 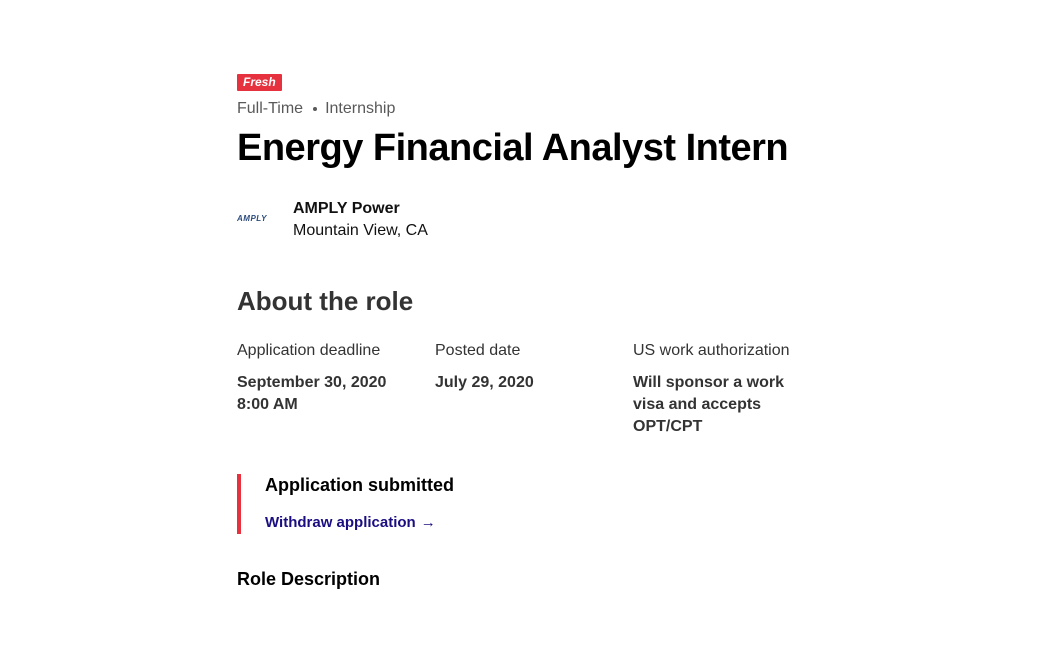 I want to click on fact-value: July 29, 2020, so click(x=484, y=382).